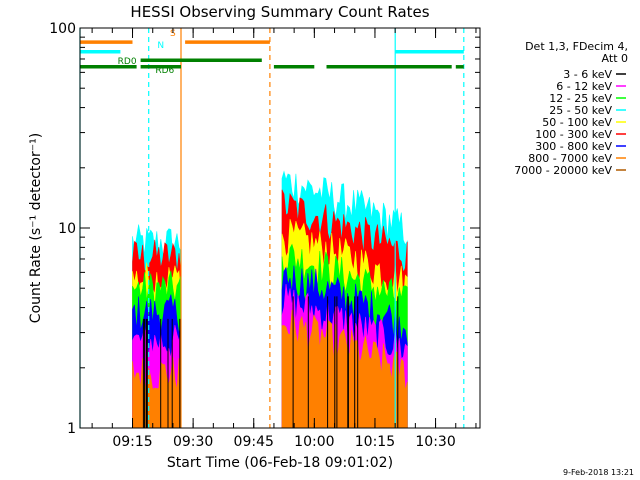 The image size is (640, 480). I want to click on legend-entry-label: 25 - 50 keV, so click(580, 110).